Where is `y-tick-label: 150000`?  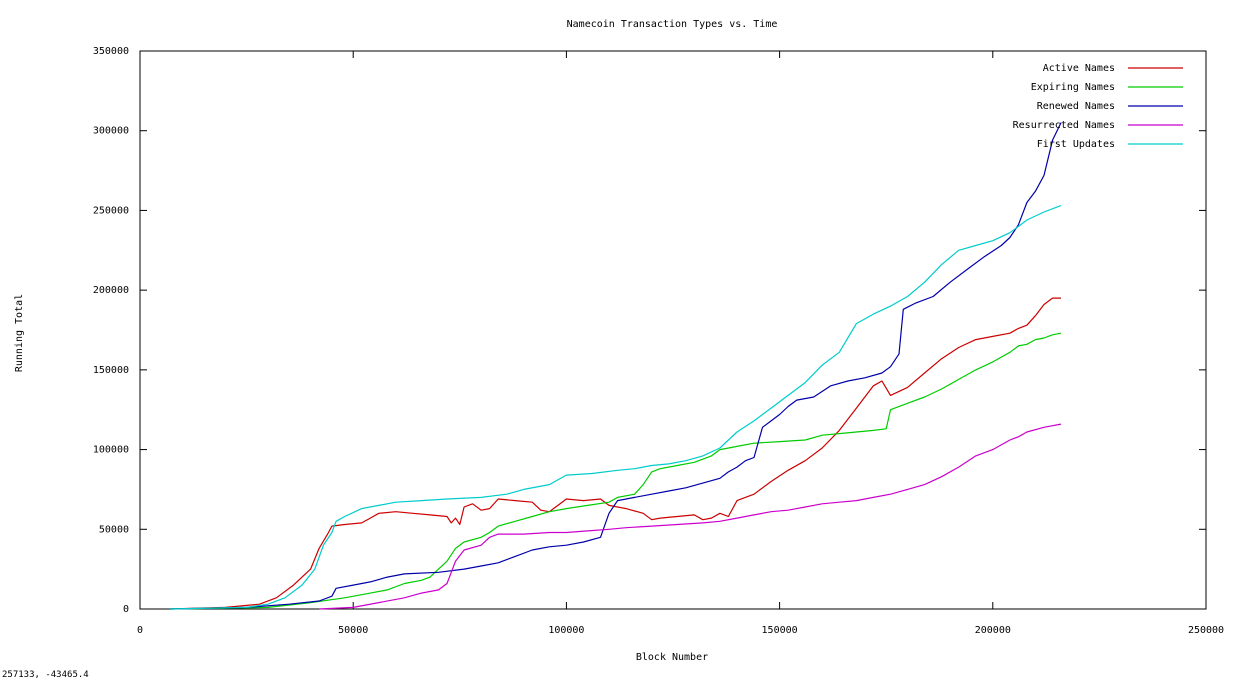
y-tick-label: 150000 is located at coordinates (111, 370).